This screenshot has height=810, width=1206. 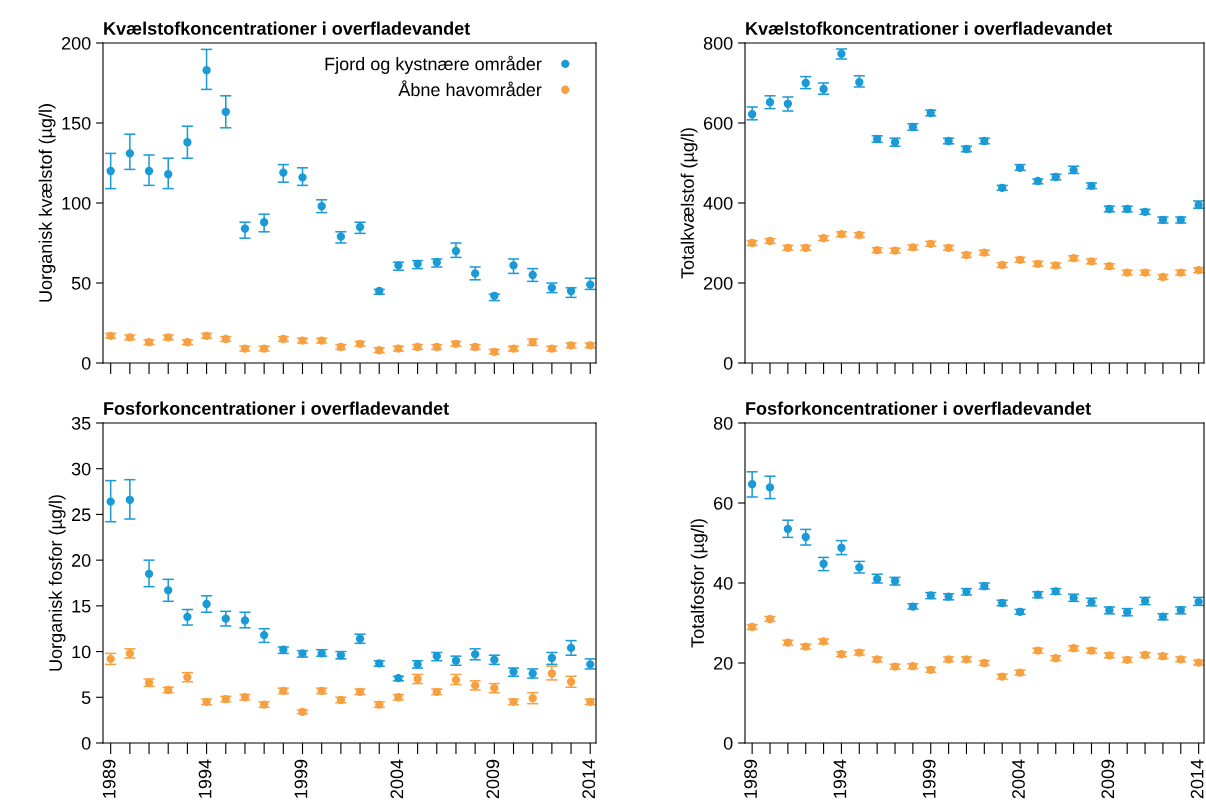 I want to click on y-tick-label: 60, so click(x=723, y=503).